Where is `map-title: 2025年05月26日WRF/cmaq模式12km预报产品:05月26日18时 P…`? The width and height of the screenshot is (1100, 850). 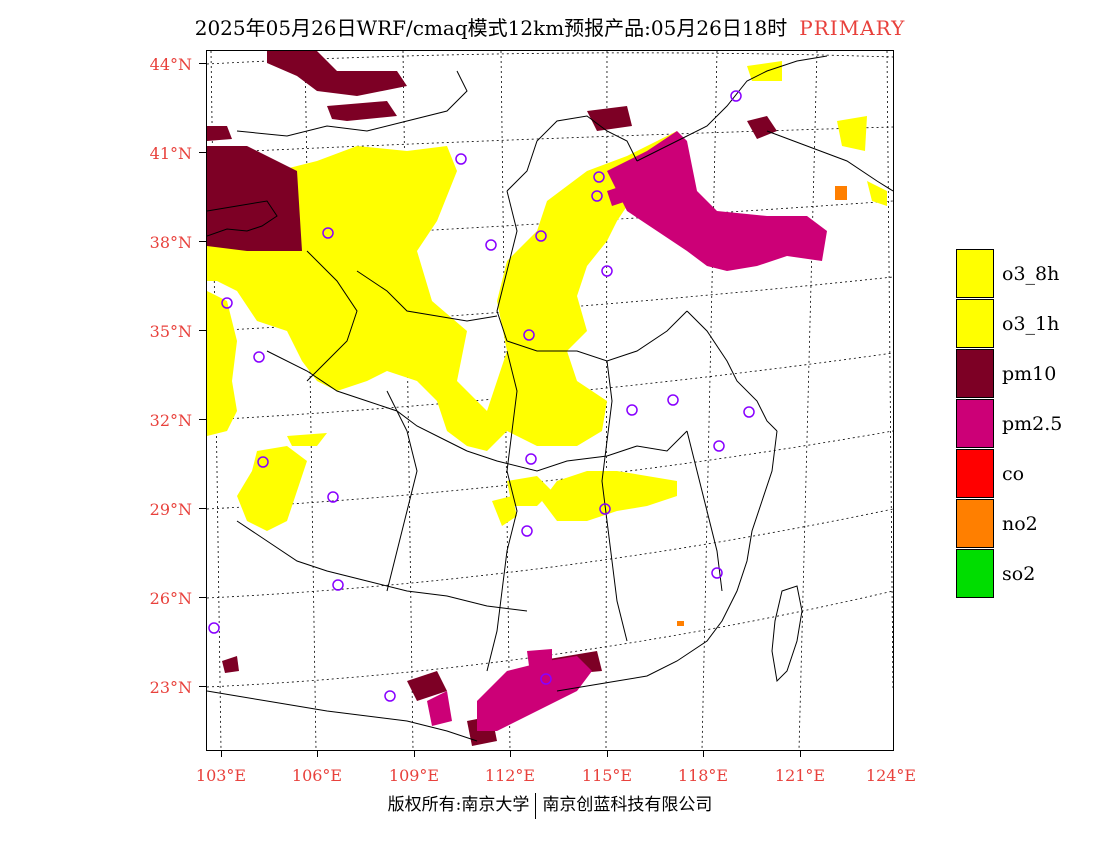
map-title: 2025年05月26日WRF/cmaq模式12km预报产品:05月26日18时 P… is located at coordinates (550, 26).